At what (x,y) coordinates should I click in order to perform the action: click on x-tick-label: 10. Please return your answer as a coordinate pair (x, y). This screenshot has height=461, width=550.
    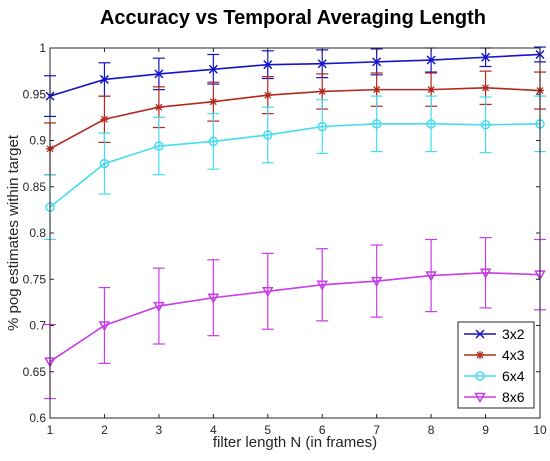
    Looking at the image, I should click on (540, 430).